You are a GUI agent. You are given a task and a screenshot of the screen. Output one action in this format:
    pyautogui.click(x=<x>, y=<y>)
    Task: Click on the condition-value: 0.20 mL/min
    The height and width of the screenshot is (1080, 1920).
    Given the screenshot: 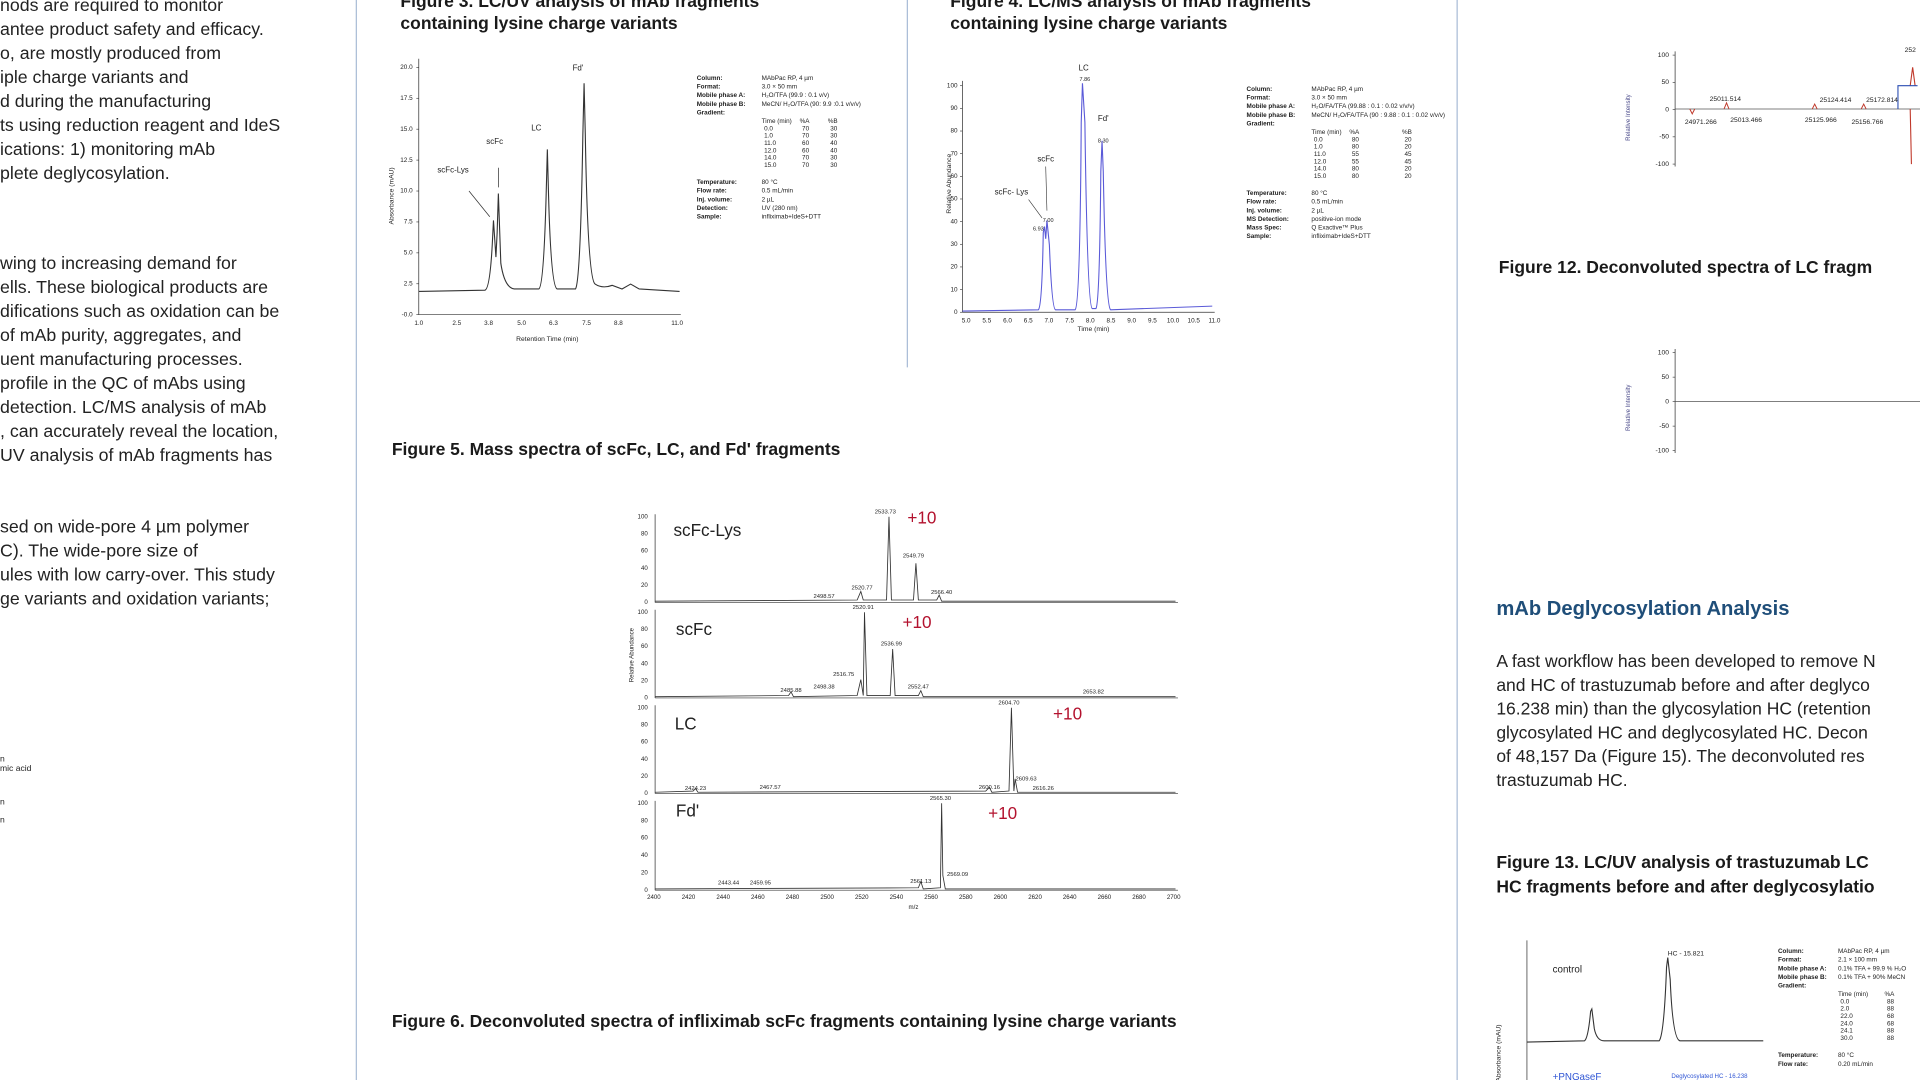 What is the action you would take?
    pyautogui.click(x=1855, y=1064)
    